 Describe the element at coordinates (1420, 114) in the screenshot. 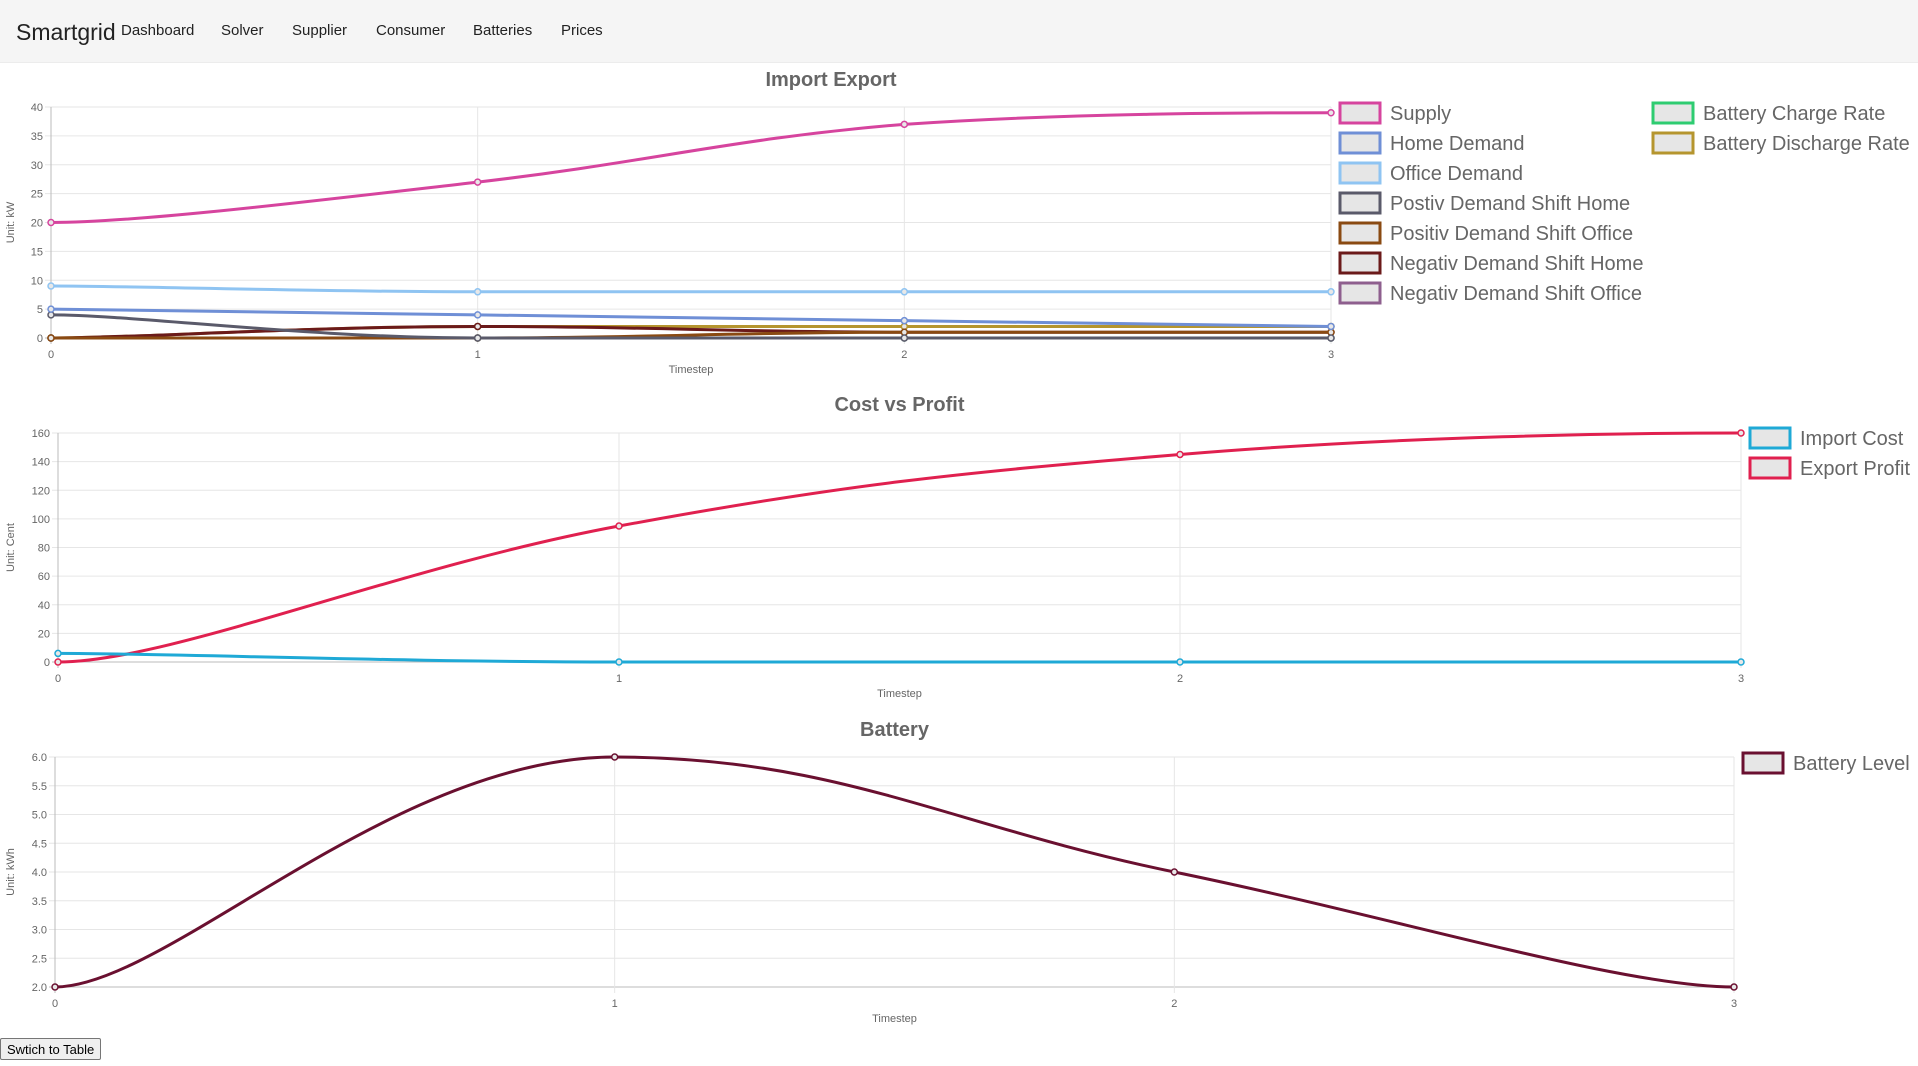

I see `legend-label: Supply` at that location.